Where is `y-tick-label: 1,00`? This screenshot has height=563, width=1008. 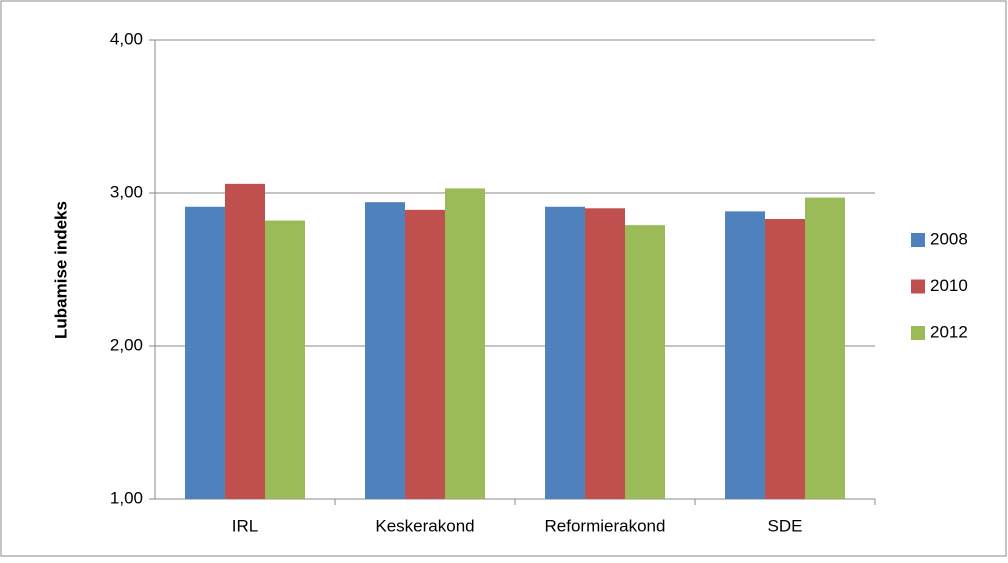
y-tick-label: 1,00 is located at coordinates (126, 497).